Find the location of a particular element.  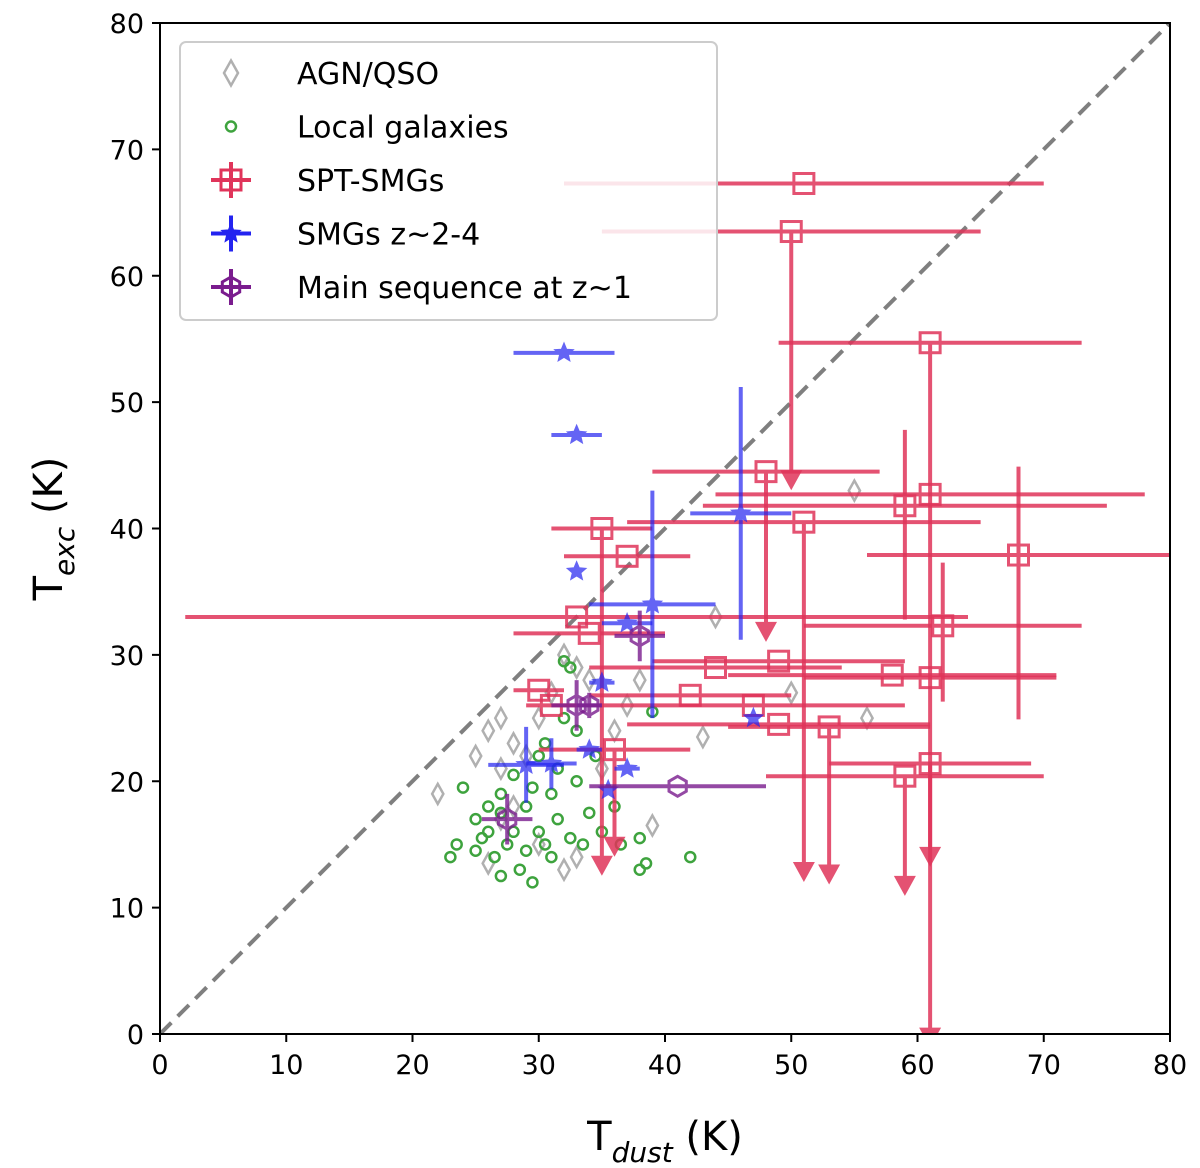

x-axis-title: Tdust (K) is located at coordinates (664, 1141).